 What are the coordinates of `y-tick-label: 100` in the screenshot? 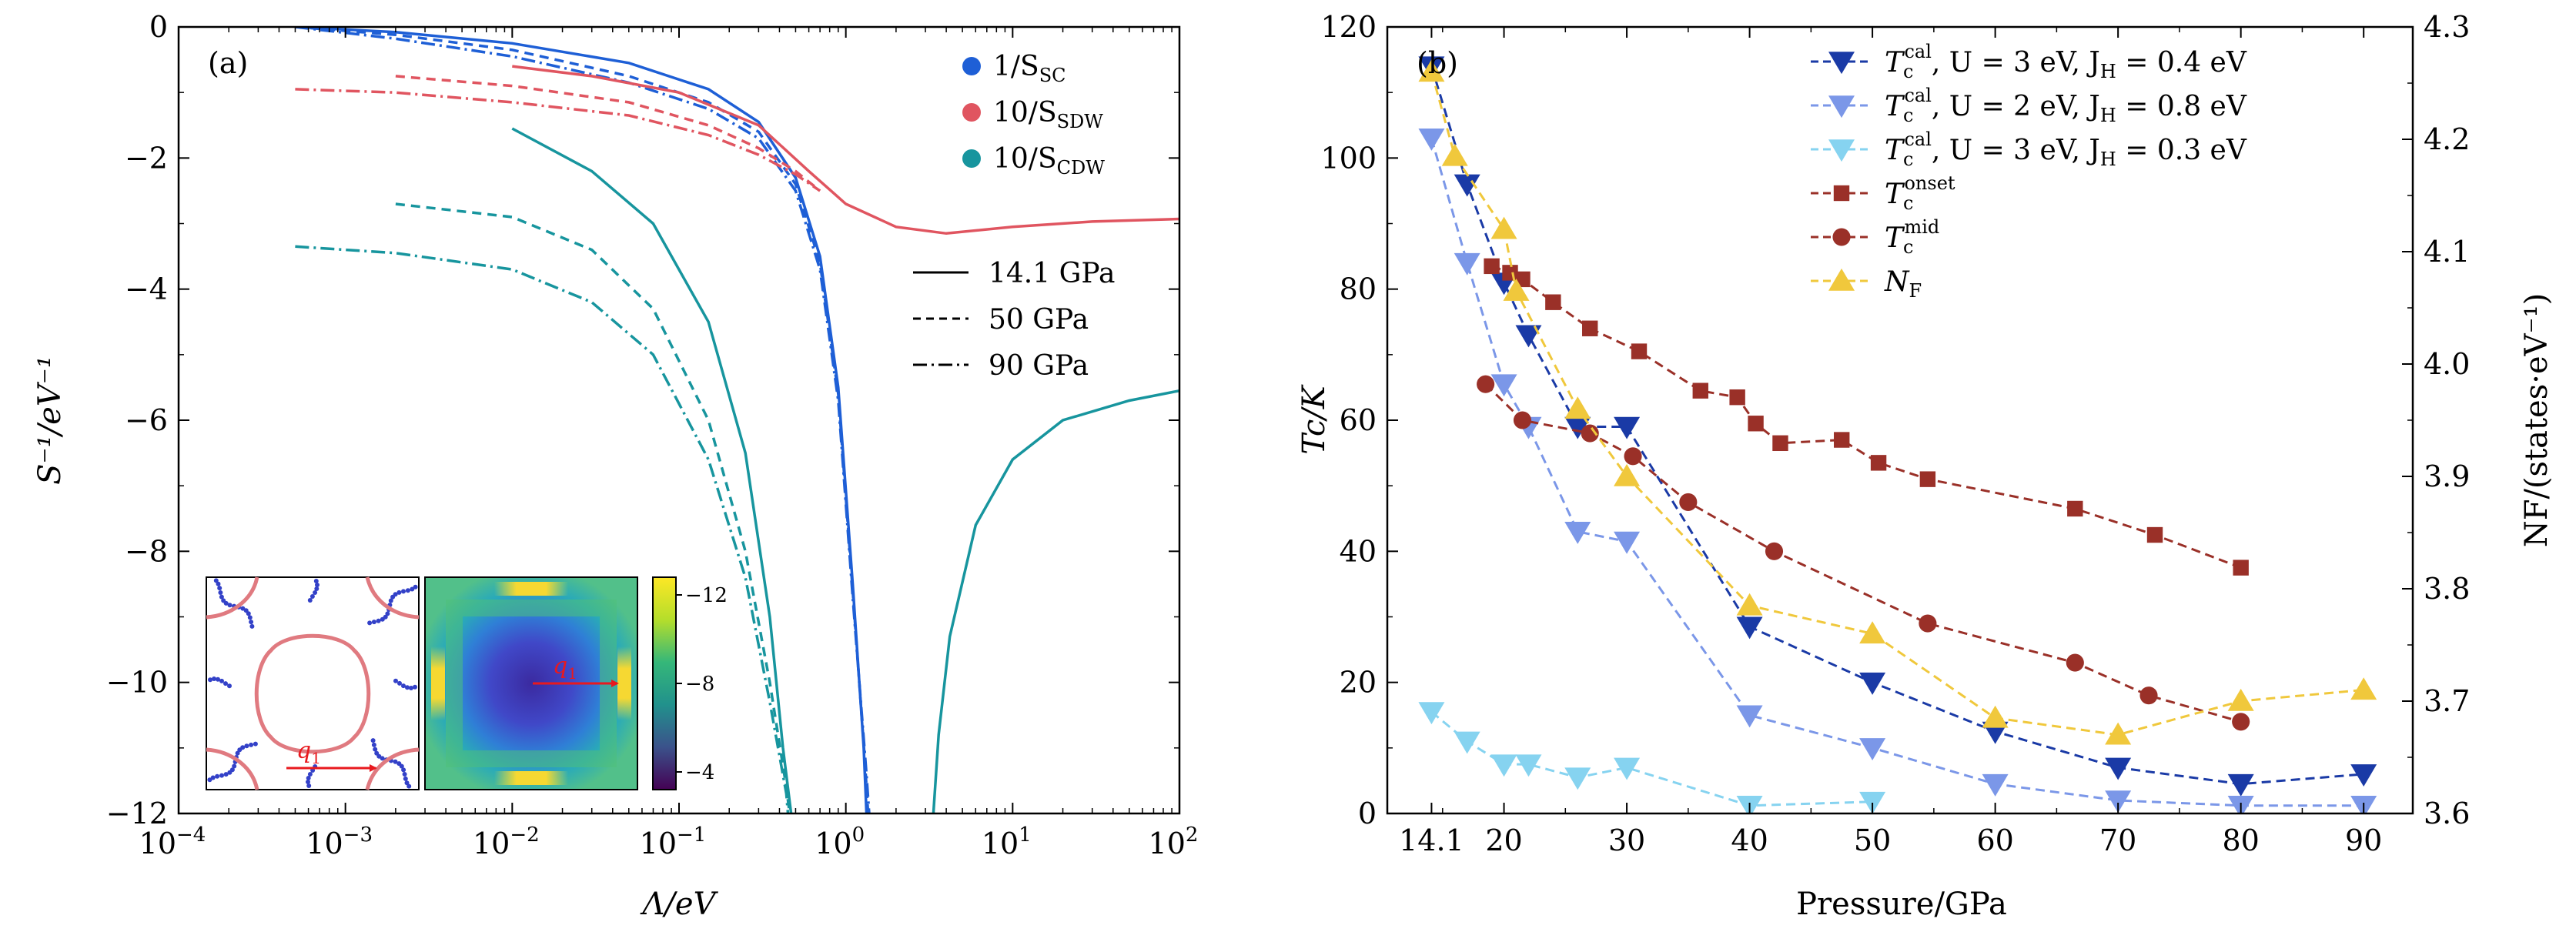 It's located at (1349, 158).